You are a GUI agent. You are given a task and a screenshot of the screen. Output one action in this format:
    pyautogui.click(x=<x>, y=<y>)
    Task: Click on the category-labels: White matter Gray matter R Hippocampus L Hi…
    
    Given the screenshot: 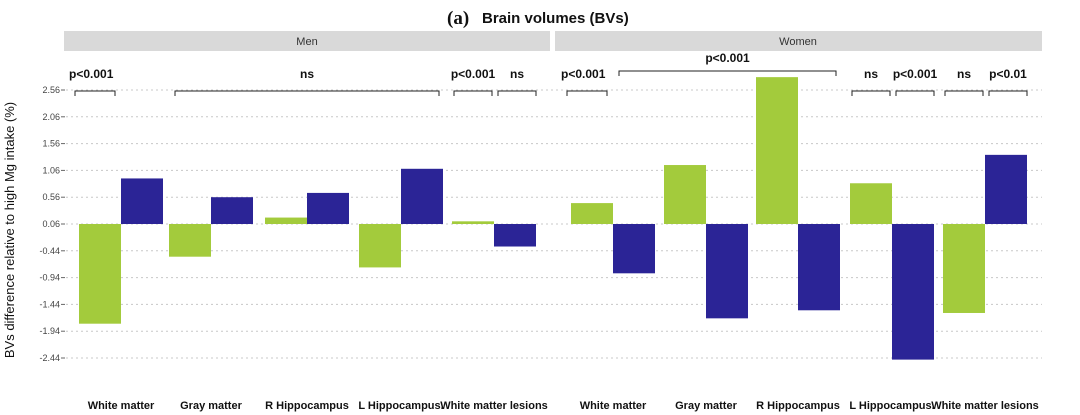 What is the action you would take?
    pyautogui.click(x=563, y=406)
    